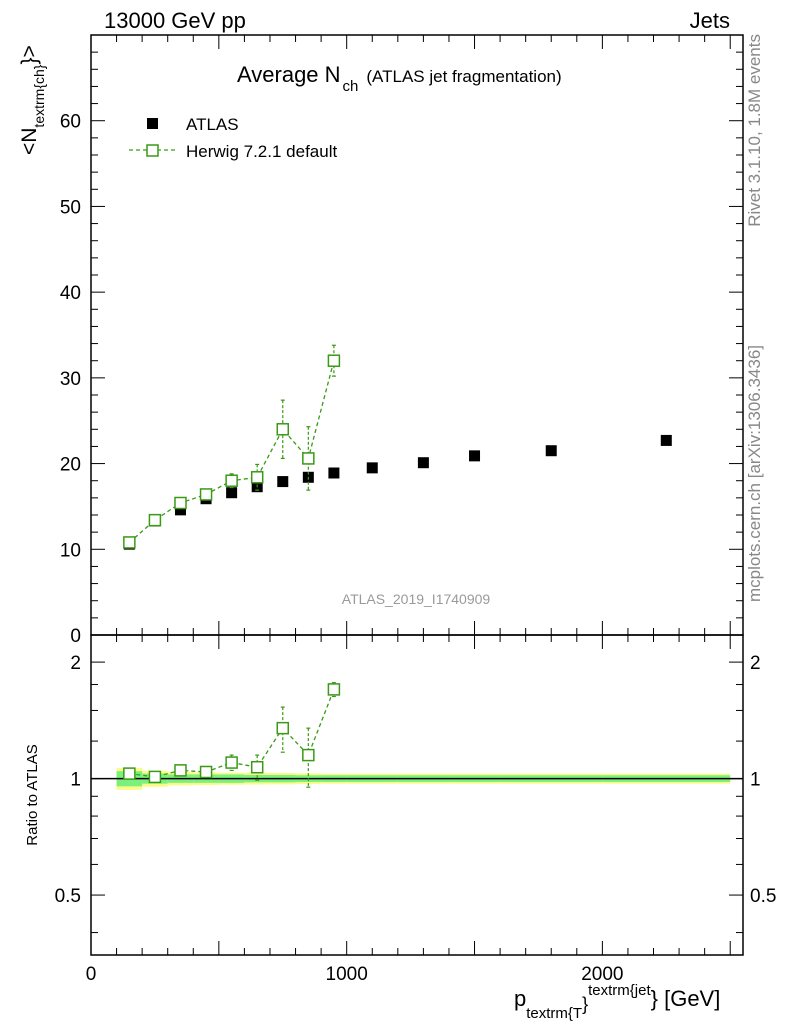 The height and width of the screenshot is (1024, 786). What do you see at coordinates (70, 122) in the screenshot?
I see `y-tick-label: 60` at bounding box center [70, 122].